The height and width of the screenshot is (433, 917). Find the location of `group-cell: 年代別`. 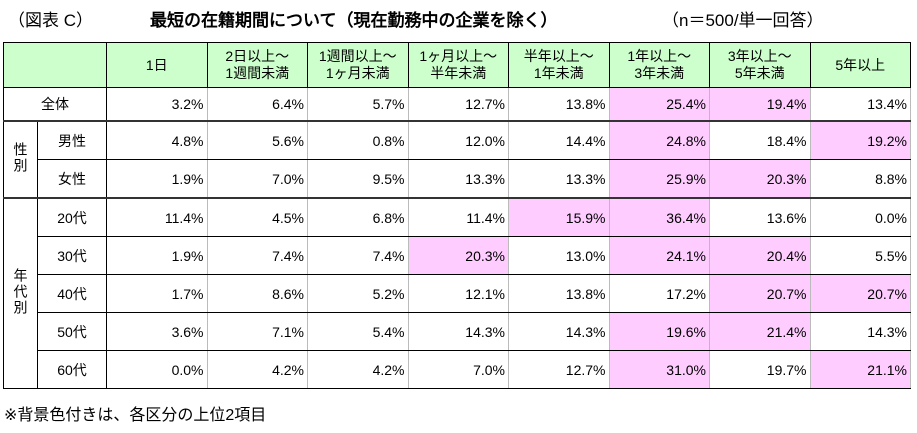

group-cell: 年代別 is located at coordinates (20, 293).